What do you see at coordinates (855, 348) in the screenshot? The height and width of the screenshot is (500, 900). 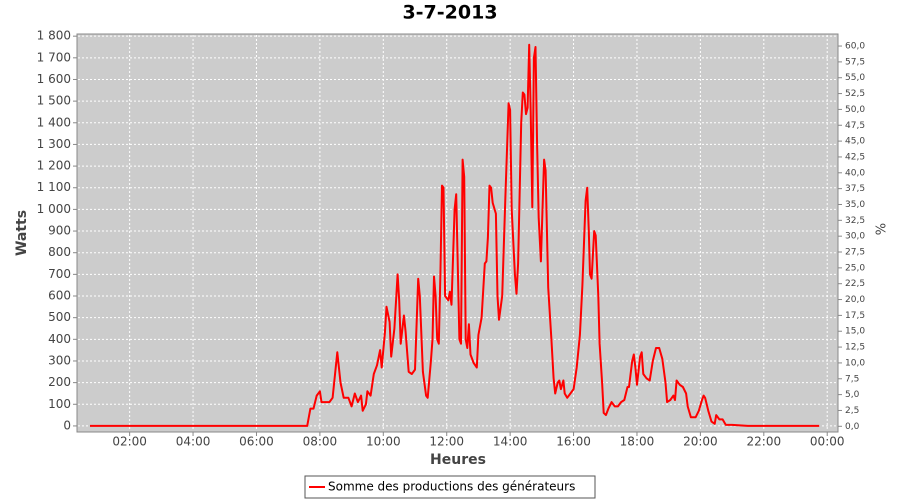 I see `y2-tick-label: 12,5` at bounding box center [855, 348].